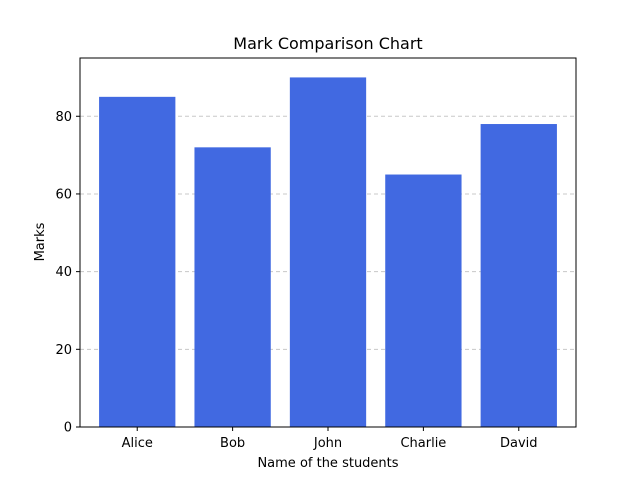  Describe the element at coordinates (232, 443) in the screenshot. I see `x-tick-label: Bob` at that location.